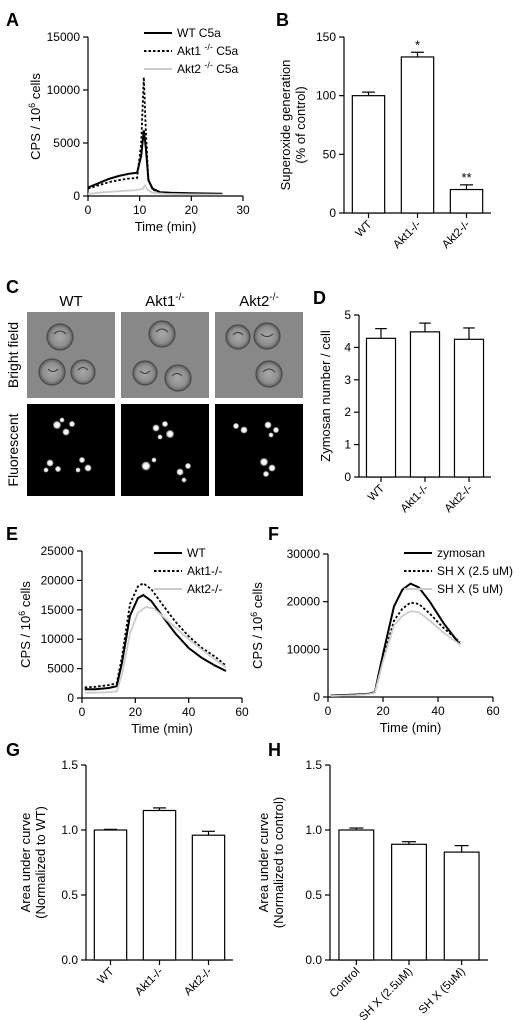  Describe the element at coordinates (326, 96) in the screenshot. I see `panel-B-y-tick-label: 100` at that location.